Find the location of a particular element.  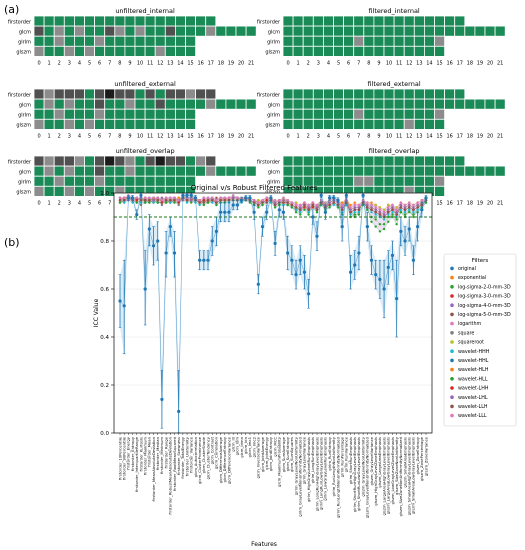

grid-col-label: 11 is located at coordinates (150, 63).